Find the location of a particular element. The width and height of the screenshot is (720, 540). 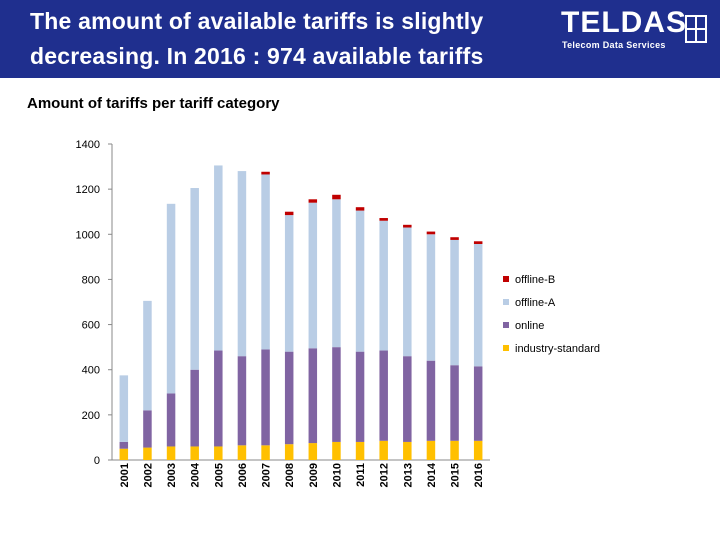

bar-online-2001 is located at coordinates (124, 445).